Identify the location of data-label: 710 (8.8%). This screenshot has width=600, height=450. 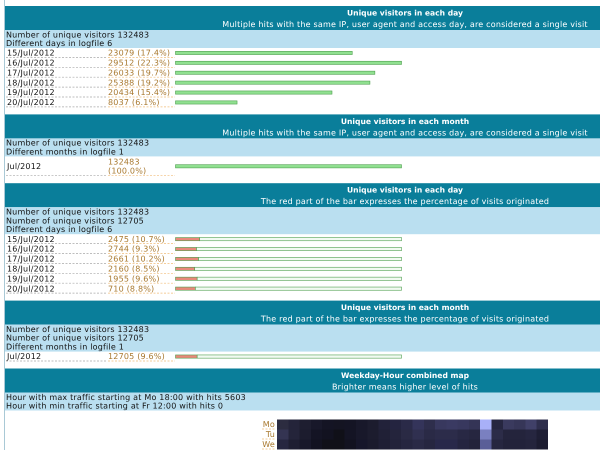
(131, 289).